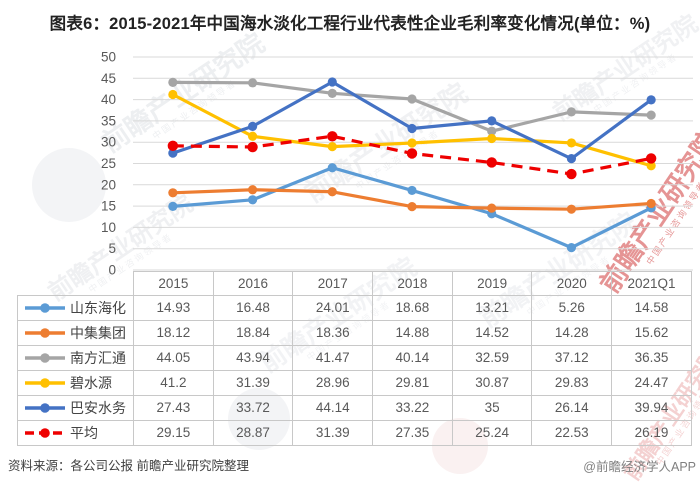  What do you see at coordinates (108, 120) in the screenshot?
I see `y-axis-label: 35` at bounding box center [108, 120].